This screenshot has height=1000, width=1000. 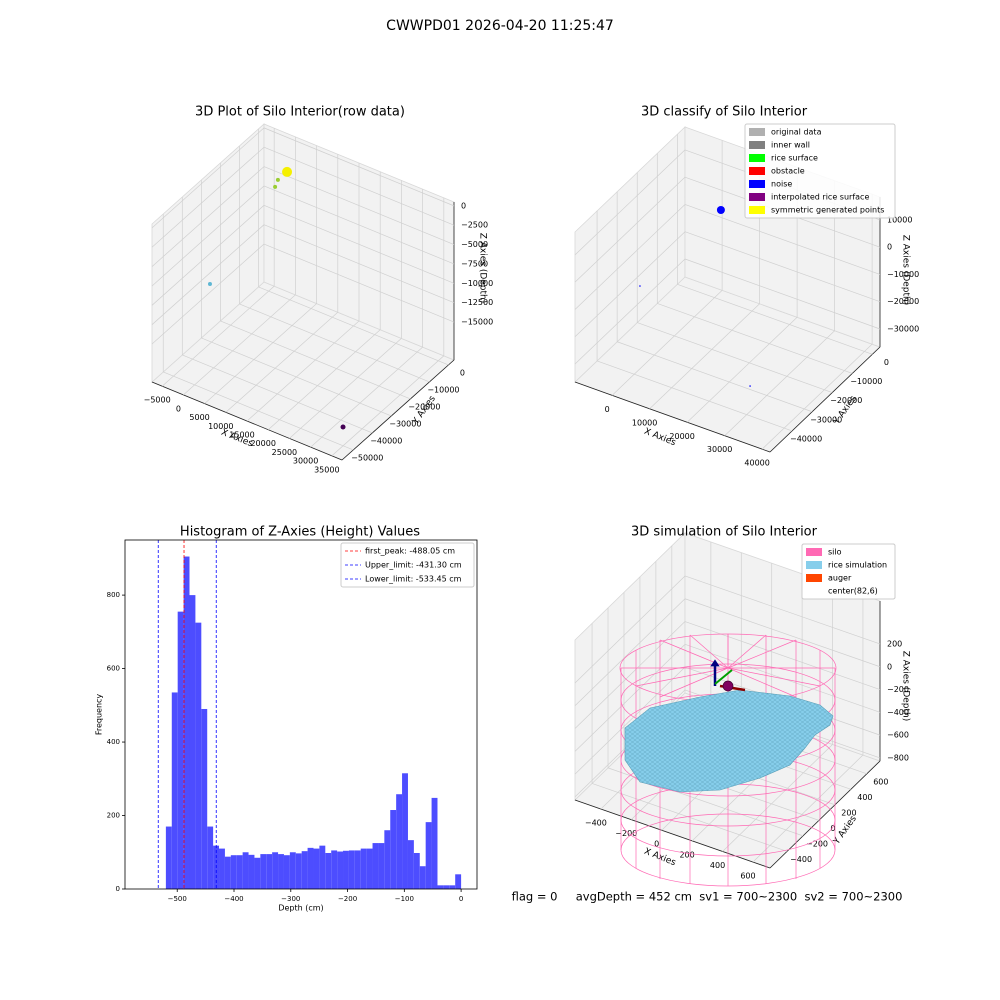 What do you see at coordinates (894, 643) in the screenshot?
I see `z-tick-label: 200` at bounding box center [894, 643].